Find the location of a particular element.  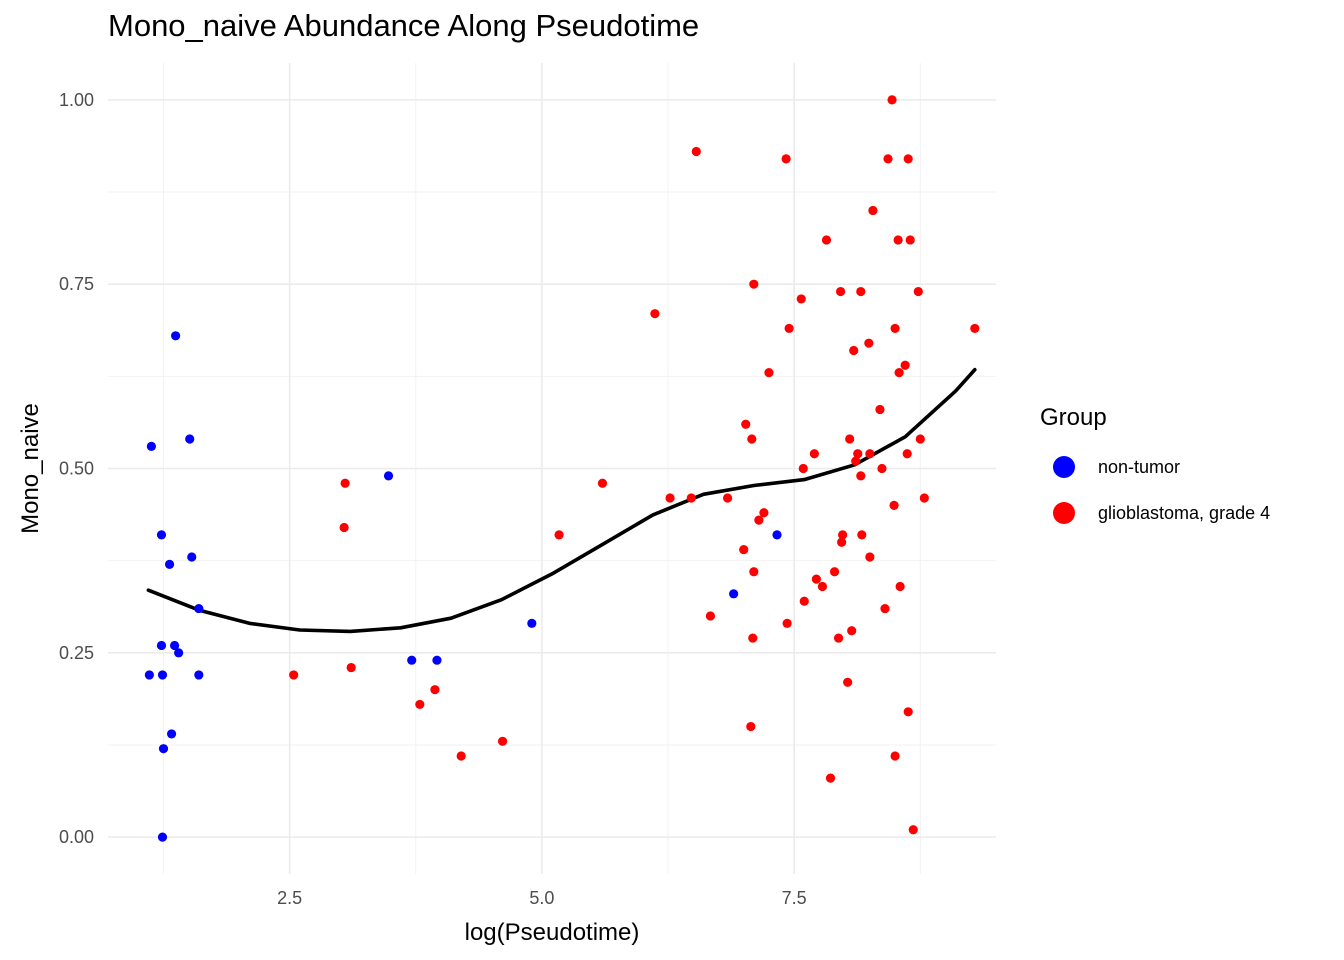

x-axis-ticks: 2.5 5.0 7.5 is located at coordinates (542, 898).